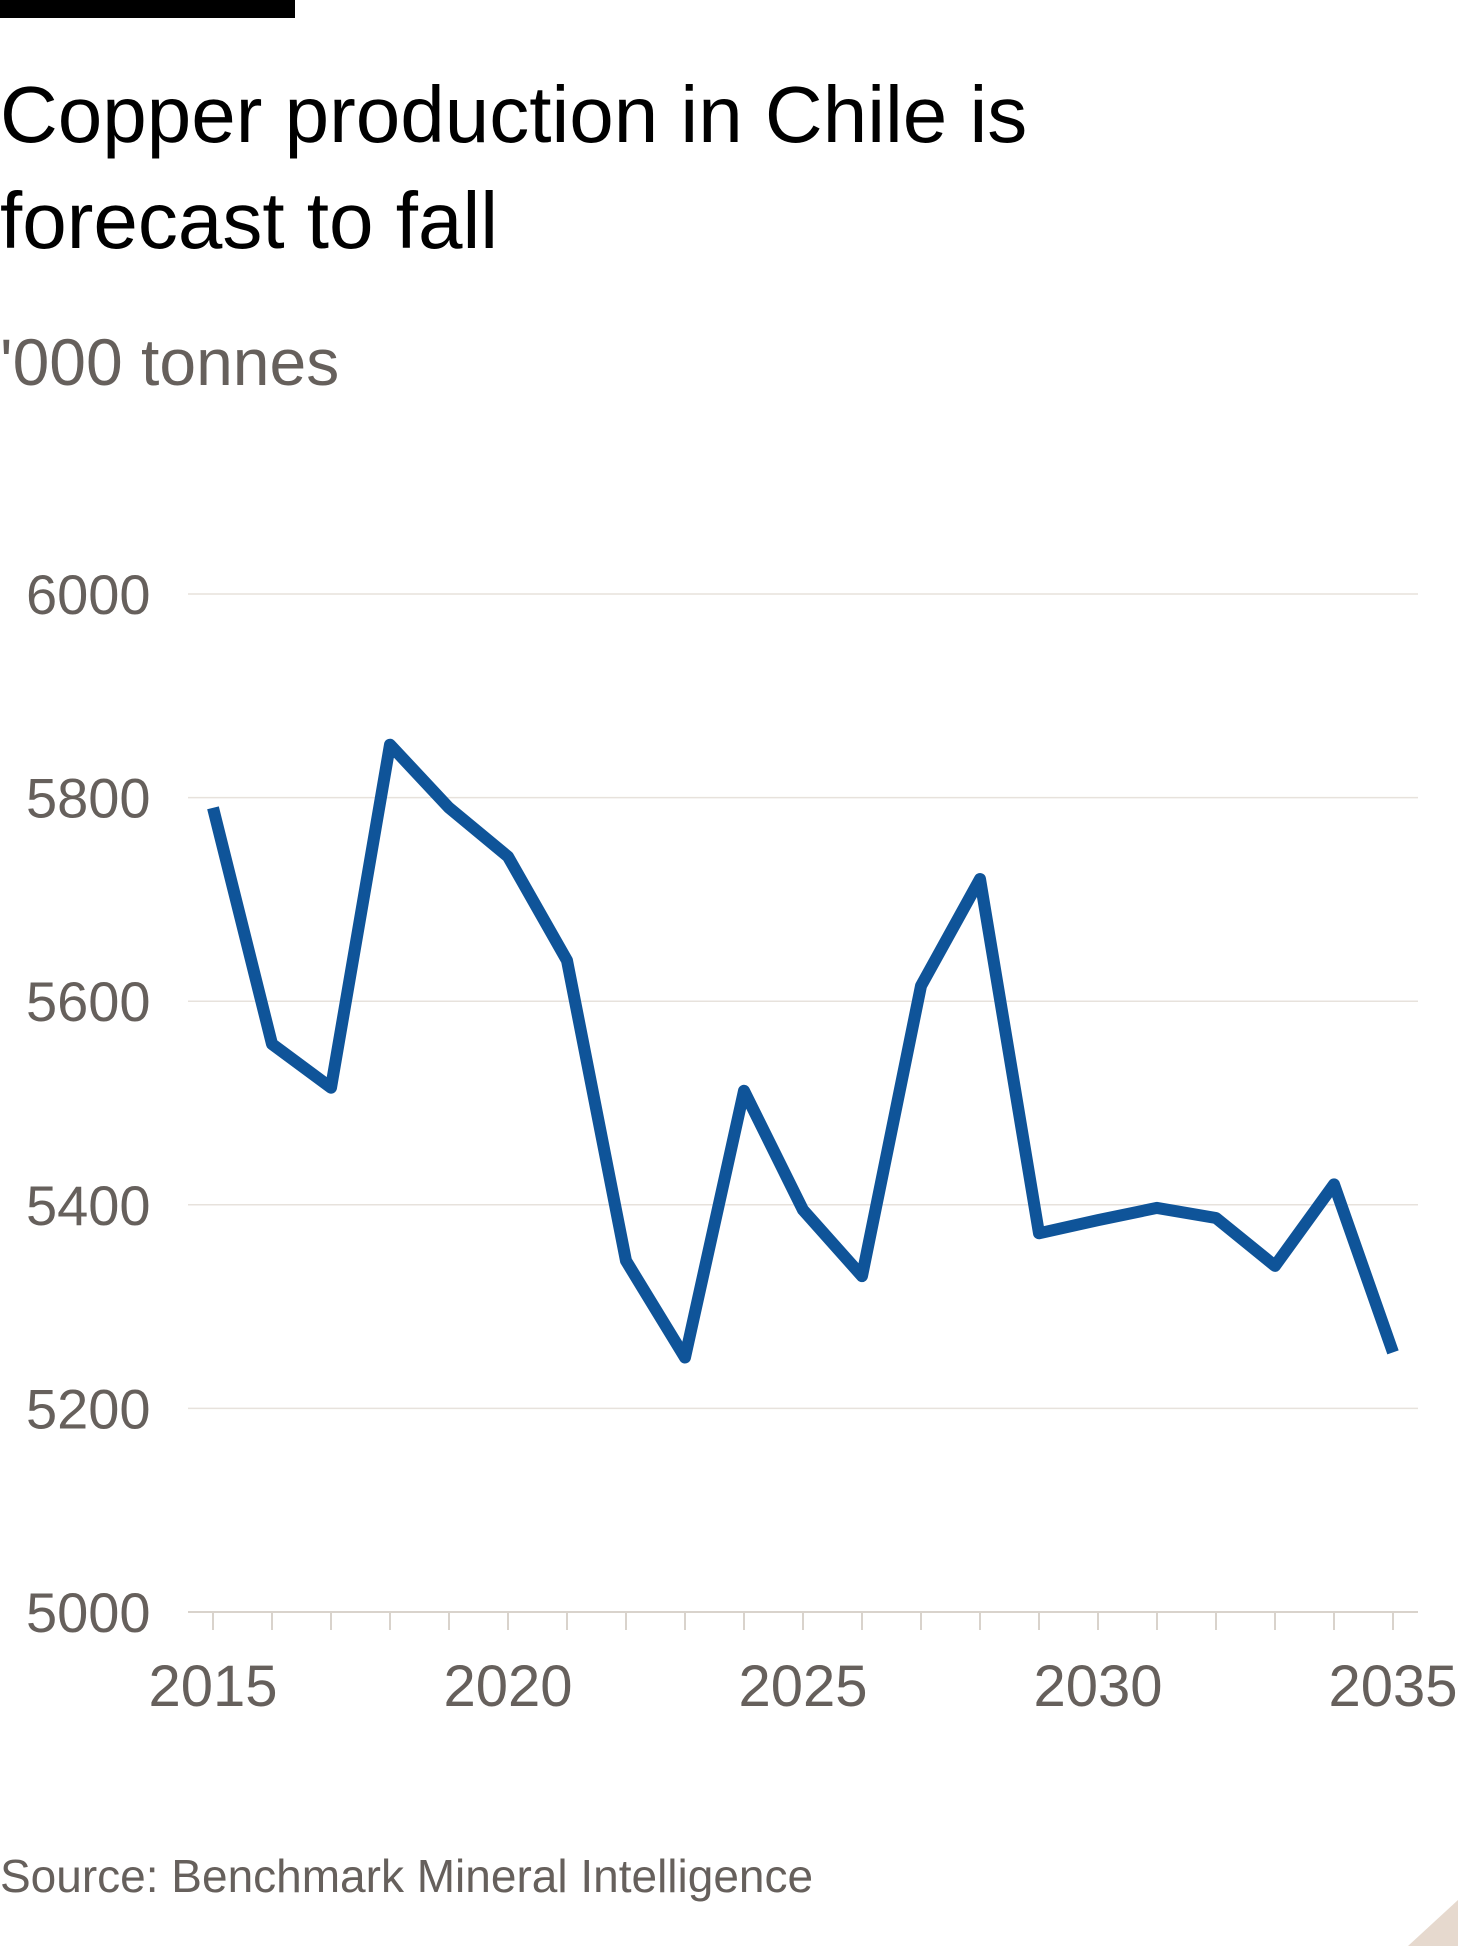  Describe the element at coordinates (88, 594) in the screenshot. I see `y-tick-label: 6000` at that location.